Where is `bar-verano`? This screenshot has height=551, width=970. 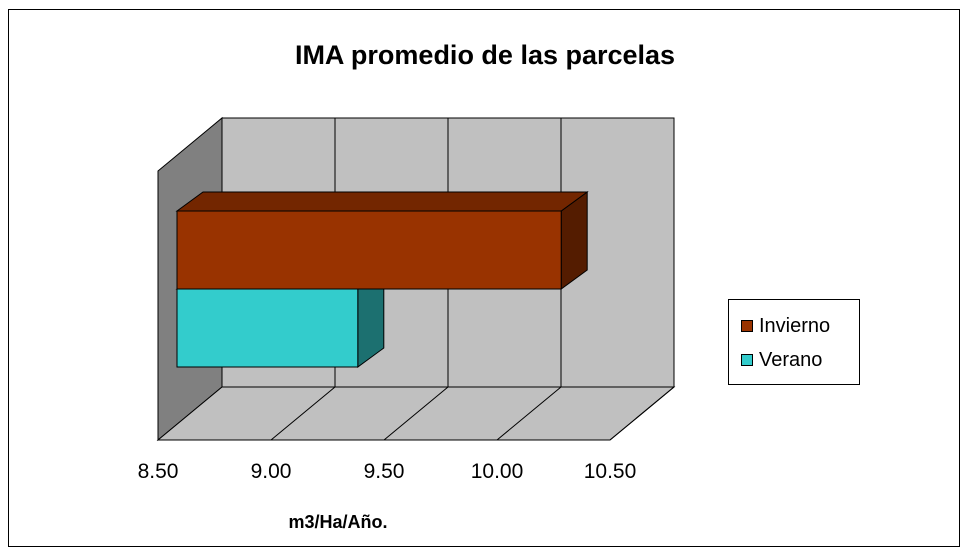
bar-verano is located at coordinates (267, 328).